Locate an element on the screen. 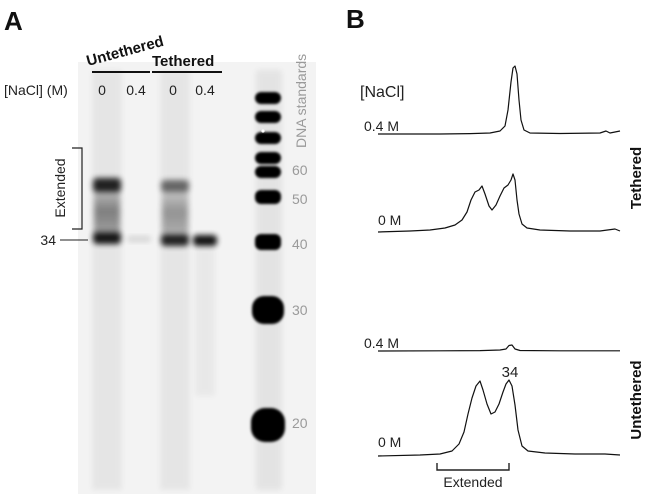 The height and width of the screenshot is (494, 649). standard-60: 60 is located at coordinates (300, 170).